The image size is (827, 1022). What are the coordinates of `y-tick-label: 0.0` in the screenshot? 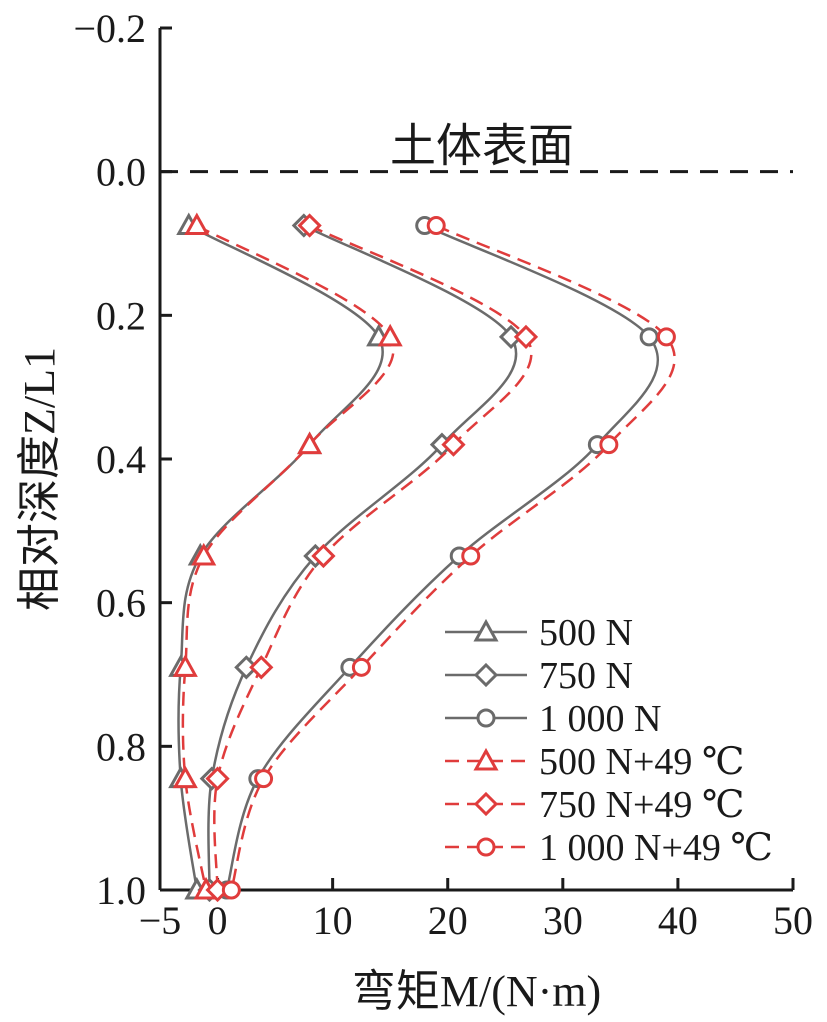 It's located at (121, 172).